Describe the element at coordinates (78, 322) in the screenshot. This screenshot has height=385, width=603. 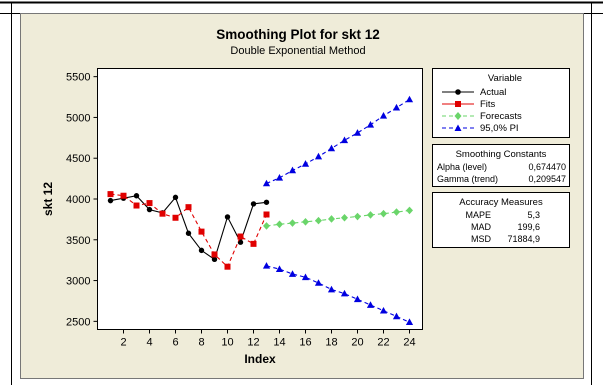
I see `y-tick-label: 2500` at that location.